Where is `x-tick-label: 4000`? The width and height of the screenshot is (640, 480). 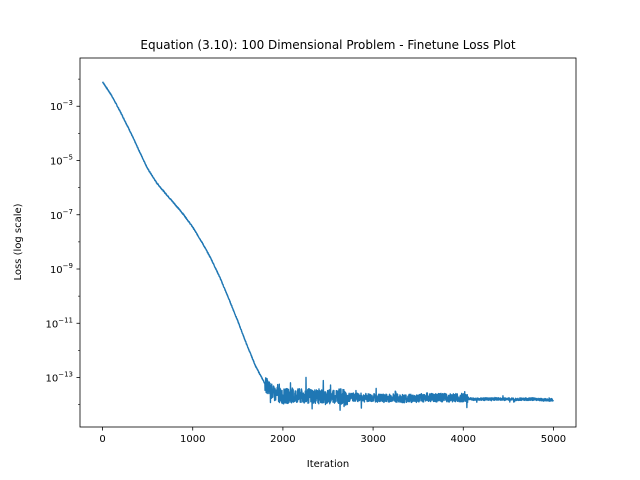
x-tick-label: 4000 is located at coordinates (463, 439).